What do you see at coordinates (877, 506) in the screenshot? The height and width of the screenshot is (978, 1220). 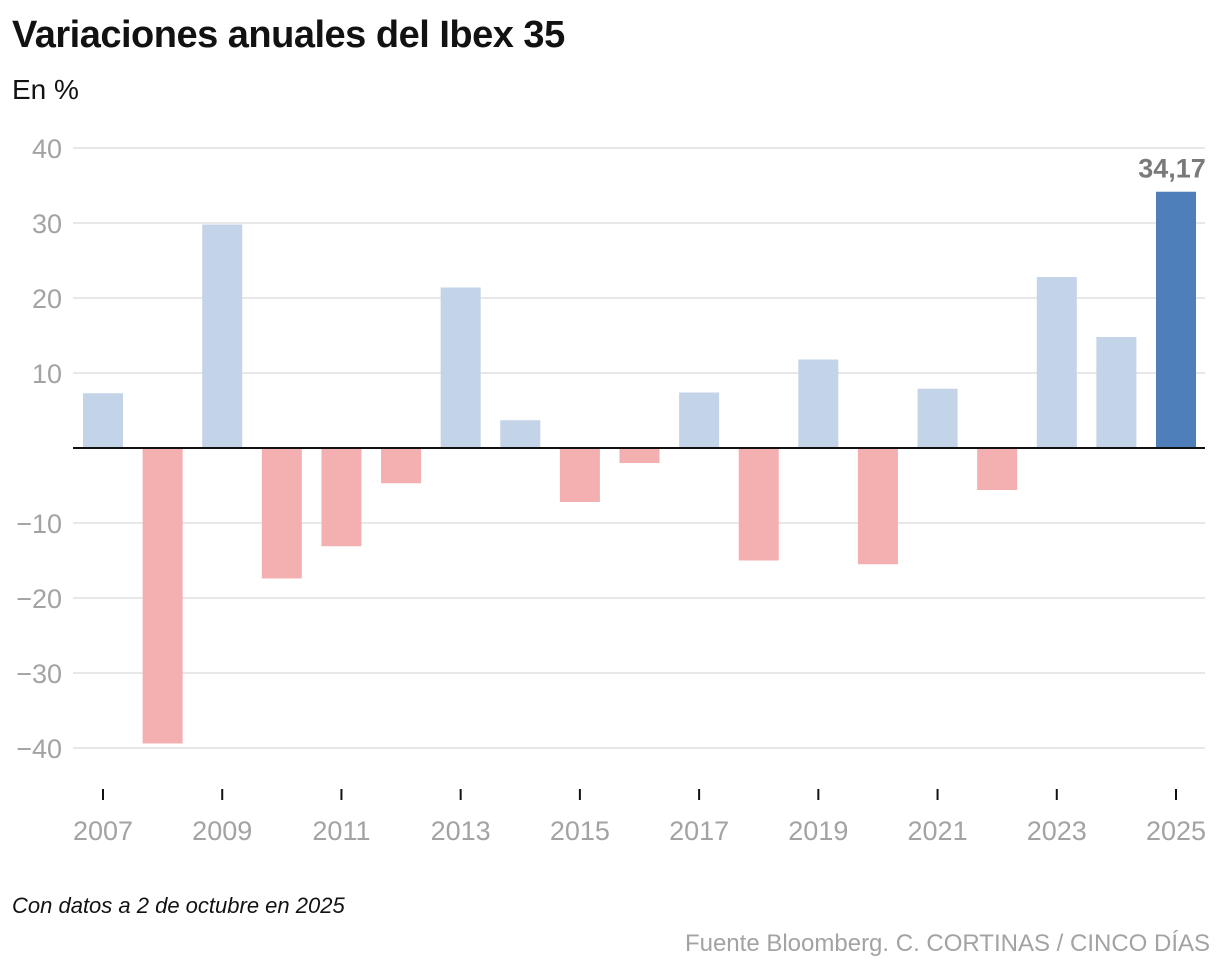 I see `bar-2020` at bounding box center [877, 506].